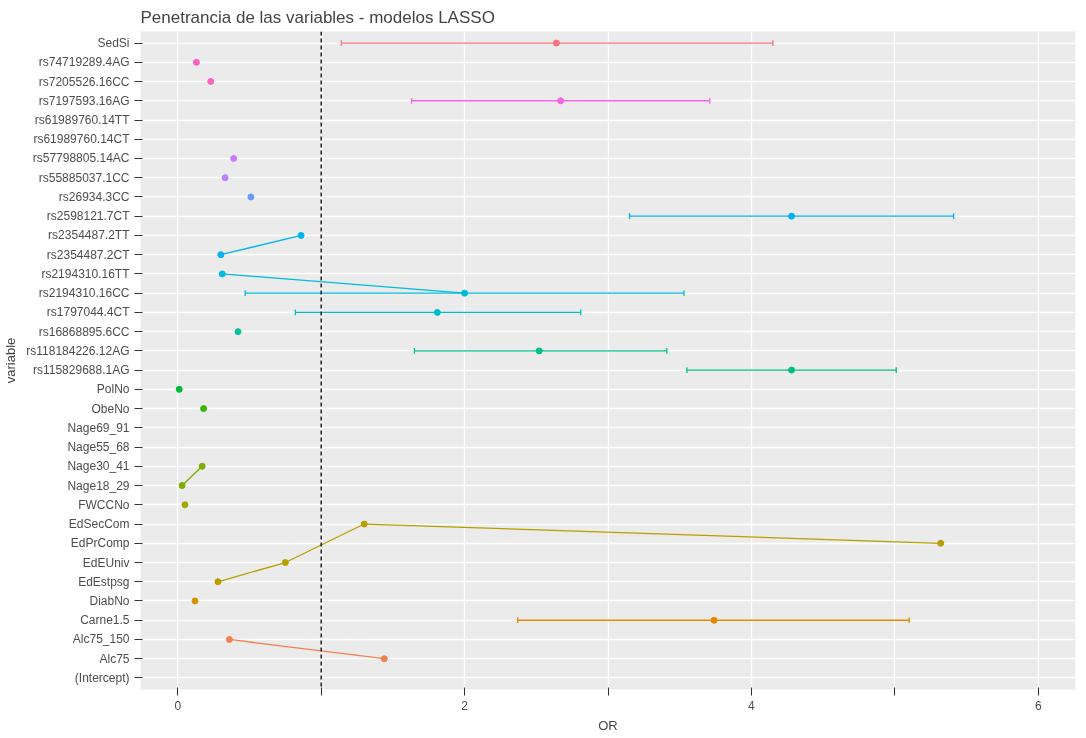 This screenshot has height=738, width=1086. I want to click on y-tick-label: EdPrComp, so click(100, 543).